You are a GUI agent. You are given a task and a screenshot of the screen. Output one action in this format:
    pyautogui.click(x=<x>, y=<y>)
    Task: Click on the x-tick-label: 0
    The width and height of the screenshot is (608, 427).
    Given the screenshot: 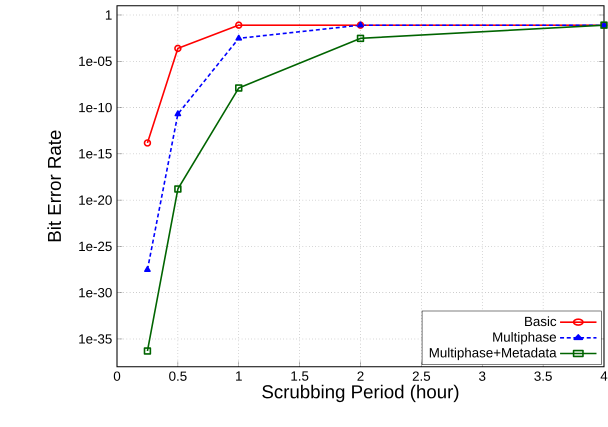 What is the action you would take?
    pyautogui.click(x=117, y=376)
    